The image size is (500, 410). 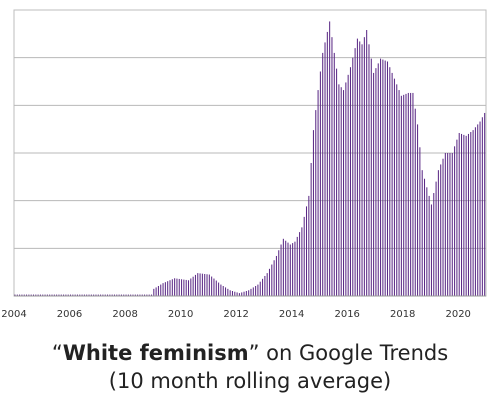 I want to click on x-tick-label: 2004, so click(x=13, y=314).